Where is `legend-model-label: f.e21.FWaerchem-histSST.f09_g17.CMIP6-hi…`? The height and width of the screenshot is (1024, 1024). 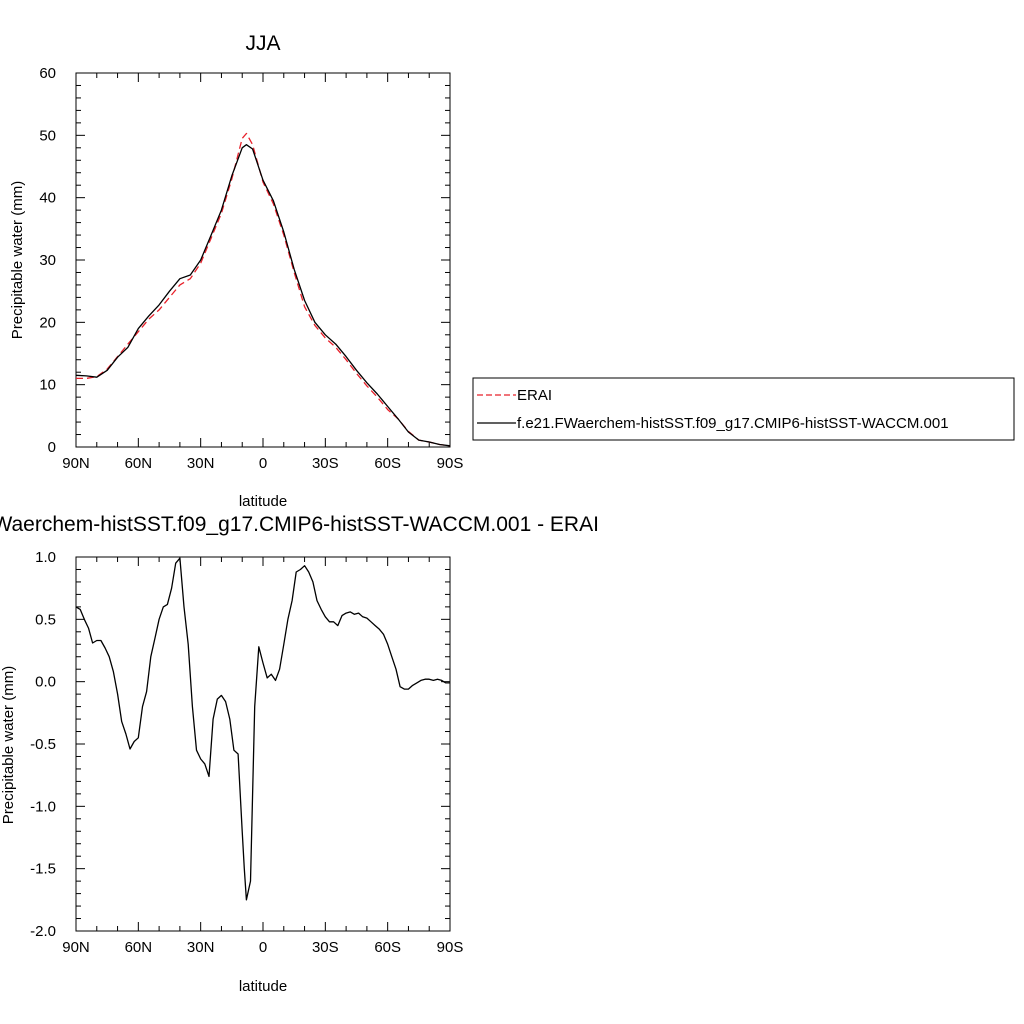
legend-model-label: f.e21.FWaerchem-histSST.f09_g17.CMIP6-hi… is located at coordinates (733, 423).